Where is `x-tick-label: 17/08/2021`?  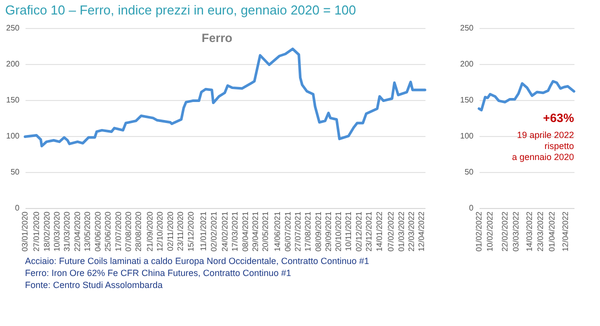 x-tick-label: 17/08/2021 is located at coordinates (307, 231).